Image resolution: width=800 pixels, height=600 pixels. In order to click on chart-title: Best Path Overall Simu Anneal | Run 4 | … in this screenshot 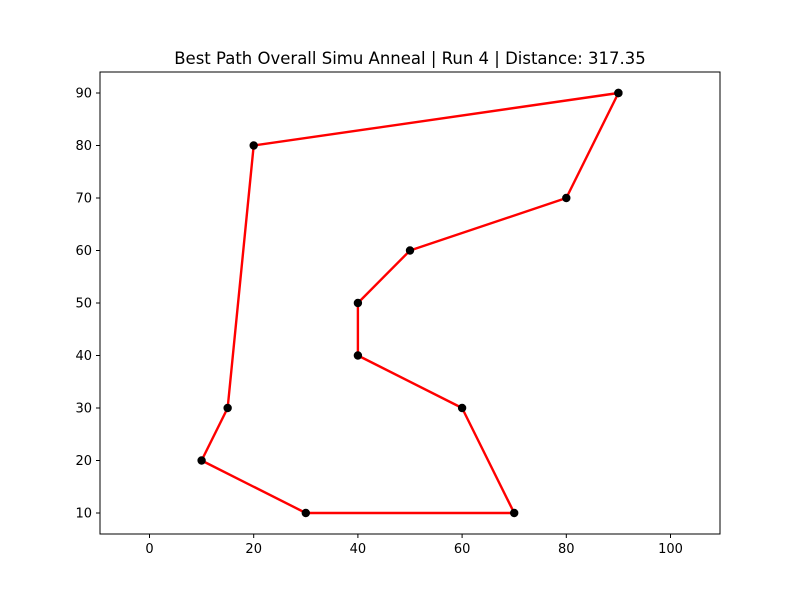, I will do `click(410, 58)`.